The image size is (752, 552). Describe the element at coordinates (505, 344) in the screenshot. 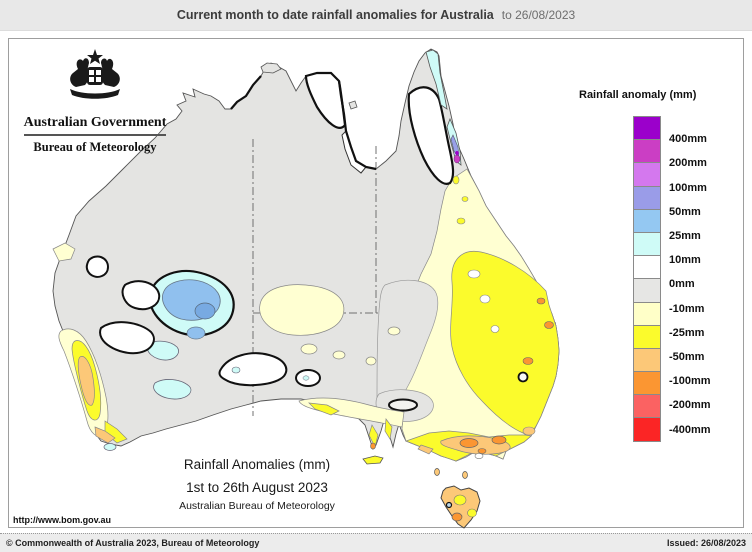

I see `rainfall-region-yellow-deficit` at that location.